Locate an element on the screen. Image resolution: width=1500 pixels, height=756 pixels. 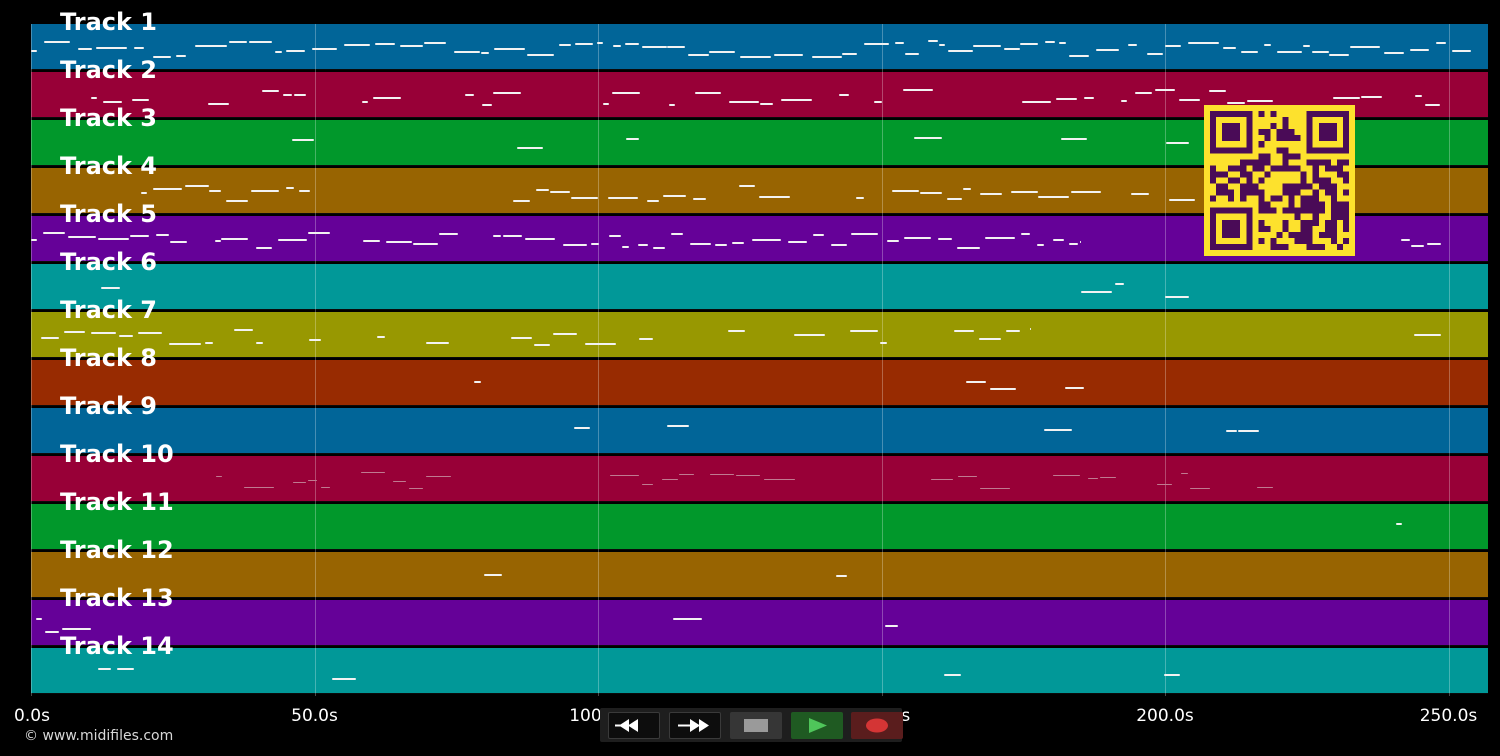
record-button is located at coordinates (877, 725).